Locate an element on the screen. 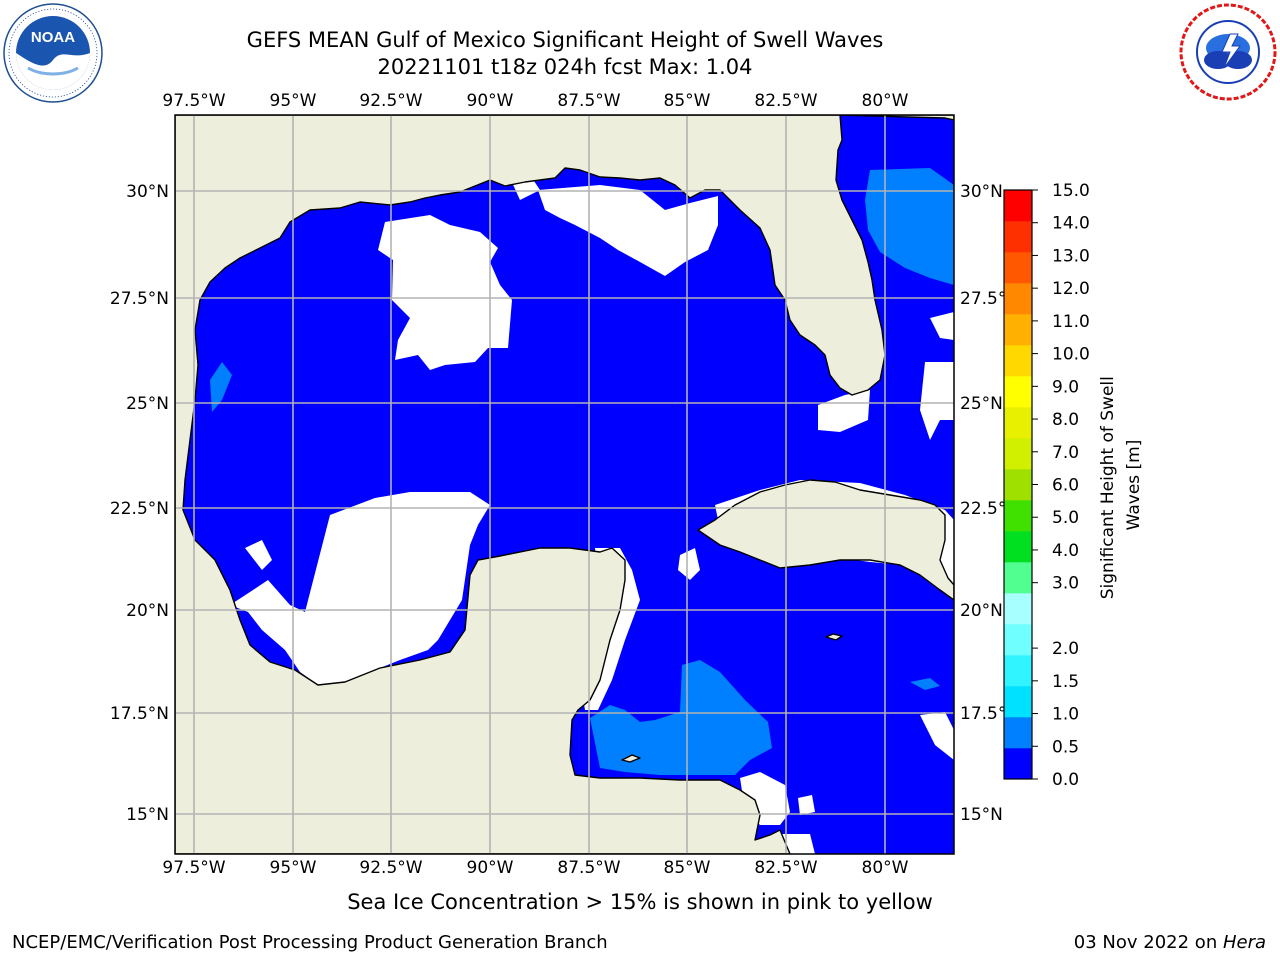 Image resolution: width=1280 pixels, height=960 pixels. land-jamaica is located at coordinates (834, 637).